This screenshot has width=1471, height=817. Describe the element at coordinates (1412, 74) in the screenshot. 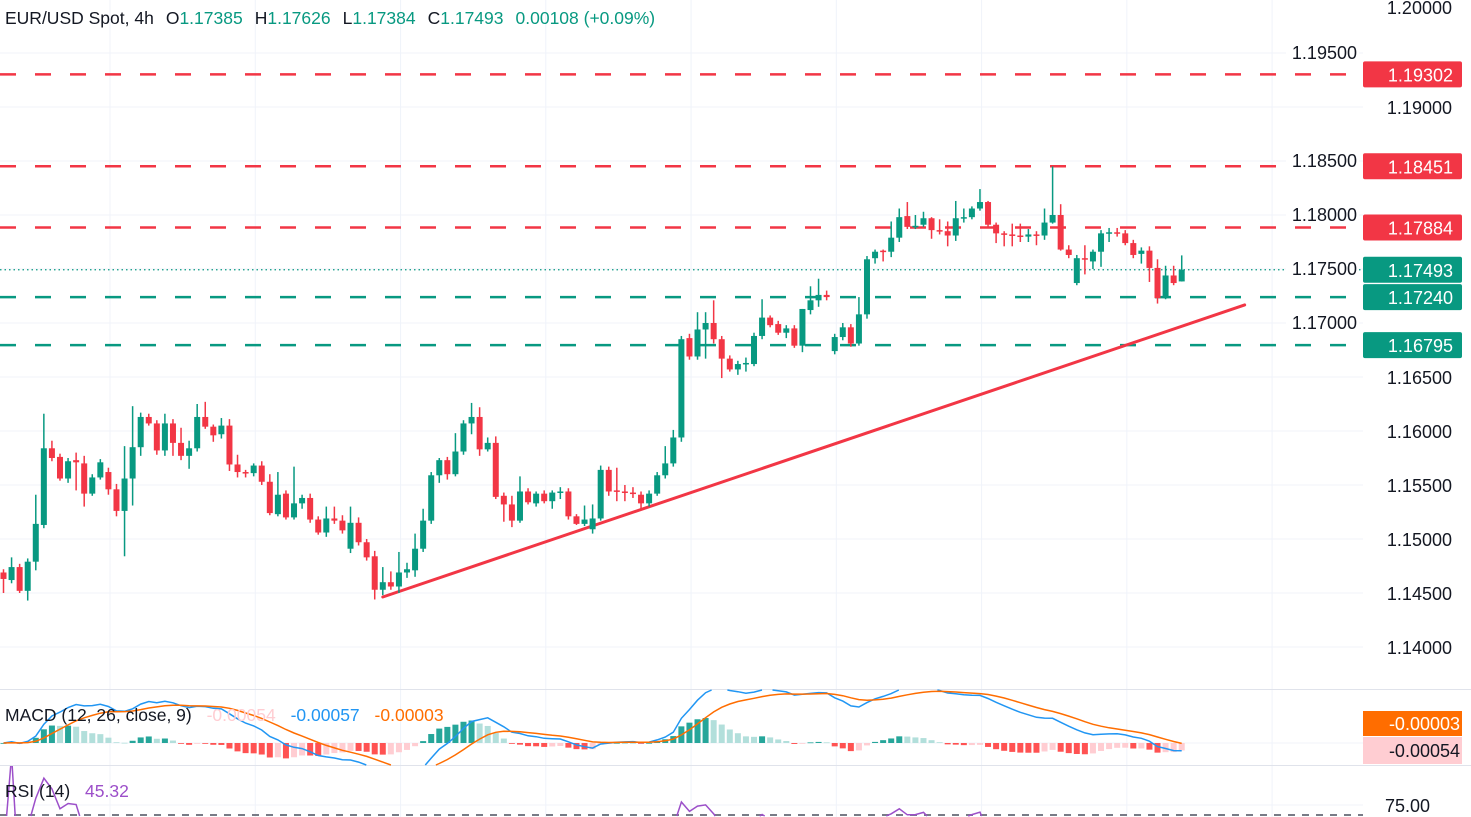

I see `price-level-label: 1.19302` at that location.